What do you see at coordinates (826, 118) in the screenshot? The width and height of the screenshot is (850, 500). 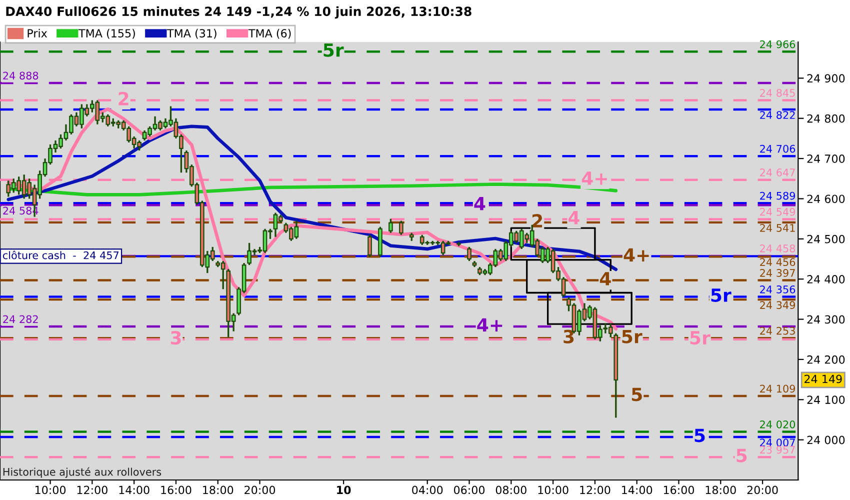 I see `y-tick-label: 24 800` at bounding box center [826, 118].